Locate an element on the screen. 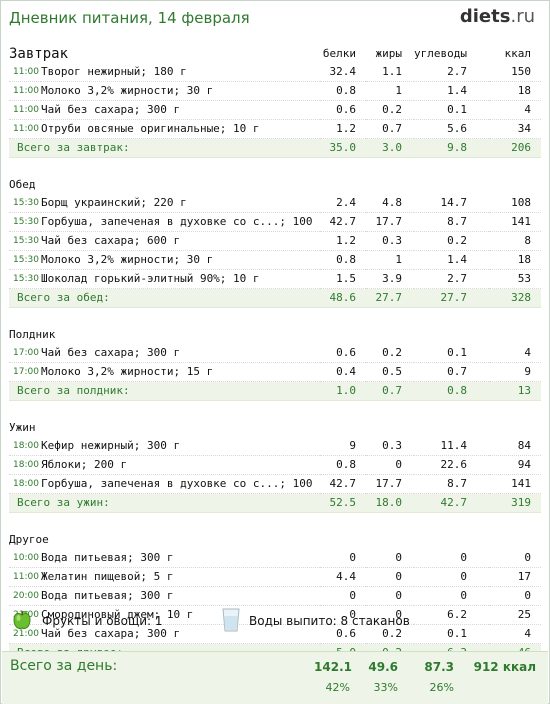 The width and height of the screenshot is (550, 704). food-time: 18:00 is located at coordinates (25, 465).